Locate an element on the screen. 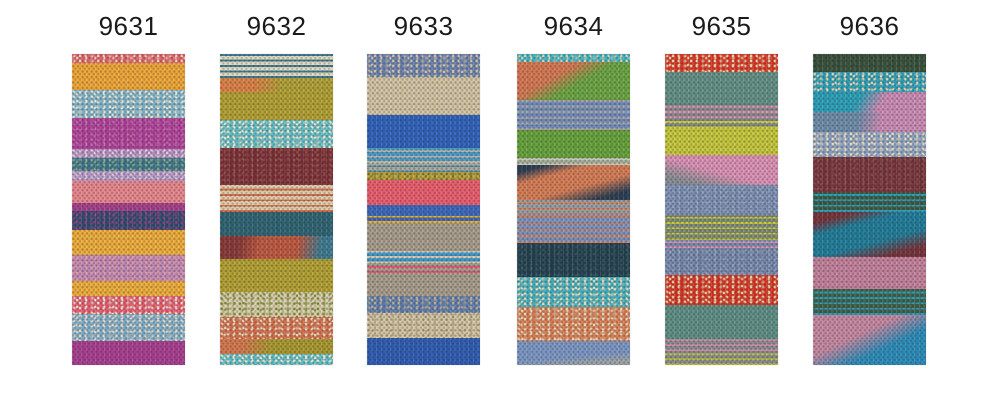 The image size is (1000, 401). colorway-column: 9635 is located at coordinates (721, 188).